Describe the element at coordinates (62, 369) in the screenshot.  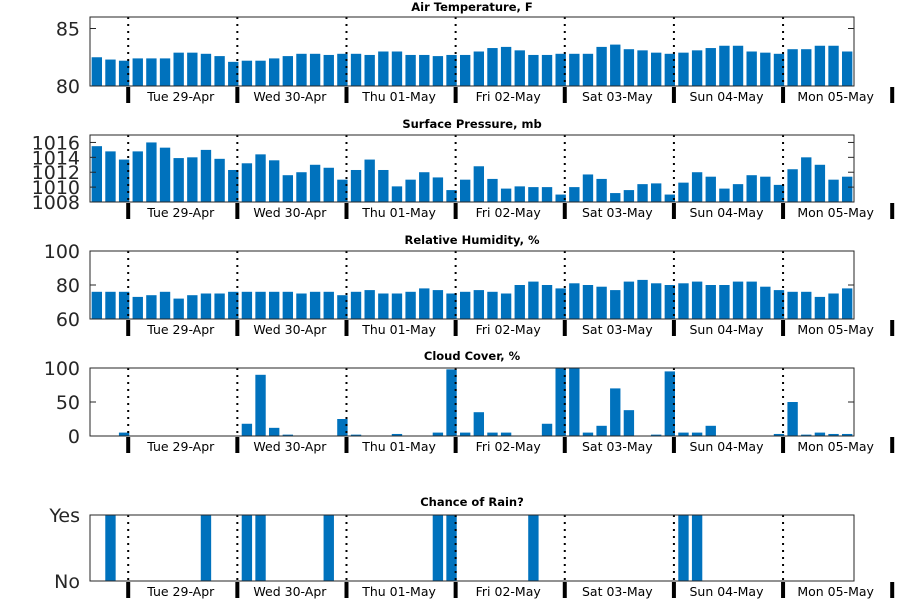
I see `ytick-label: 100` at that location.